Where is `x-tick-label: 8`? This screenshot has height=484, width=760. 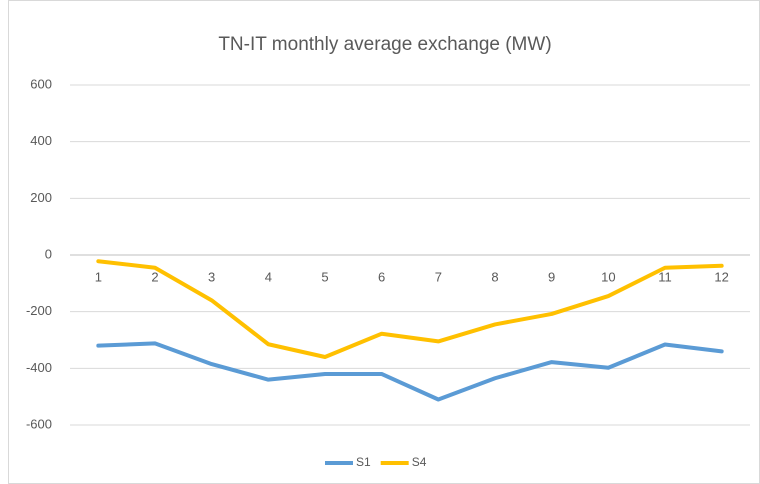
x-tick-label: 8 is located at coordinates (494, 276).